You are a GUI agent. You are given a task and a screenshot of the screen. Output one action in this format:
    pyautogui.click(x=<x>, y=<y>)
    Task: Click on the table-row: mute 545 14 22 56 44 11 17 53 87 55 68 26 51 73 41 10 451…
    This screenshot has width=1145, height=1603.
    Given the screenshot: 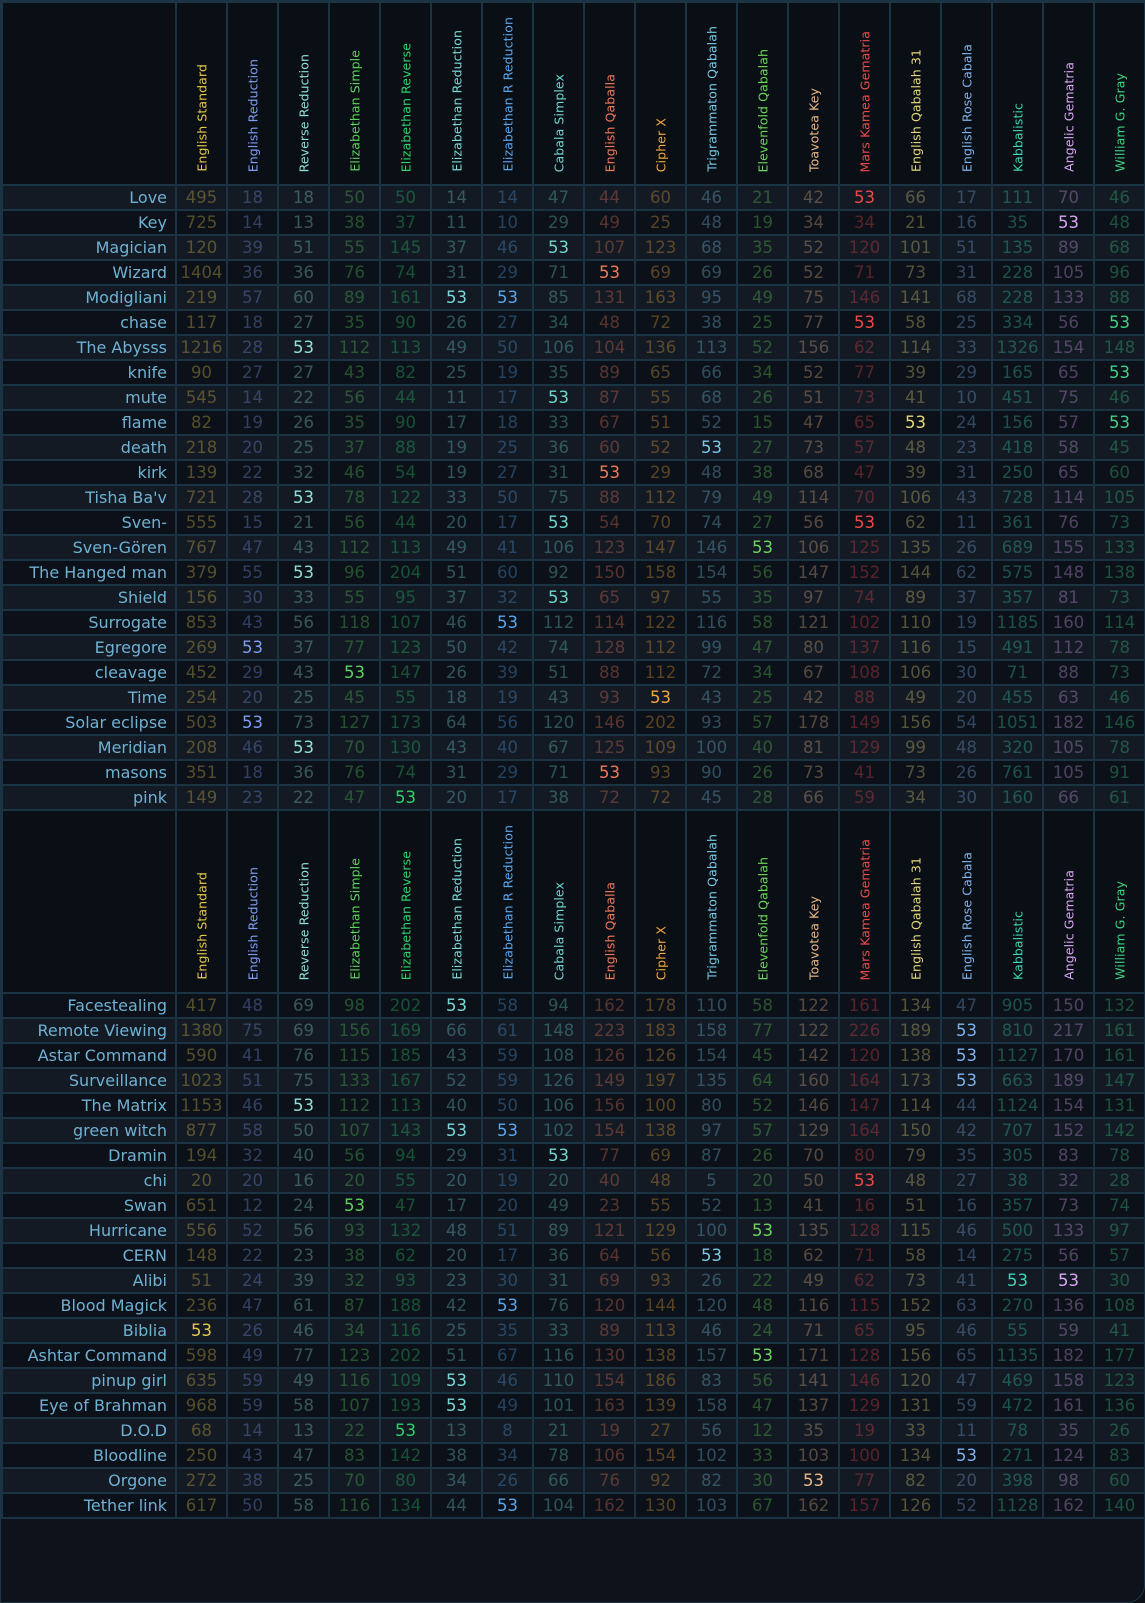 What is the action you would take?
    pyautogui.click(x=572, y=397)
    